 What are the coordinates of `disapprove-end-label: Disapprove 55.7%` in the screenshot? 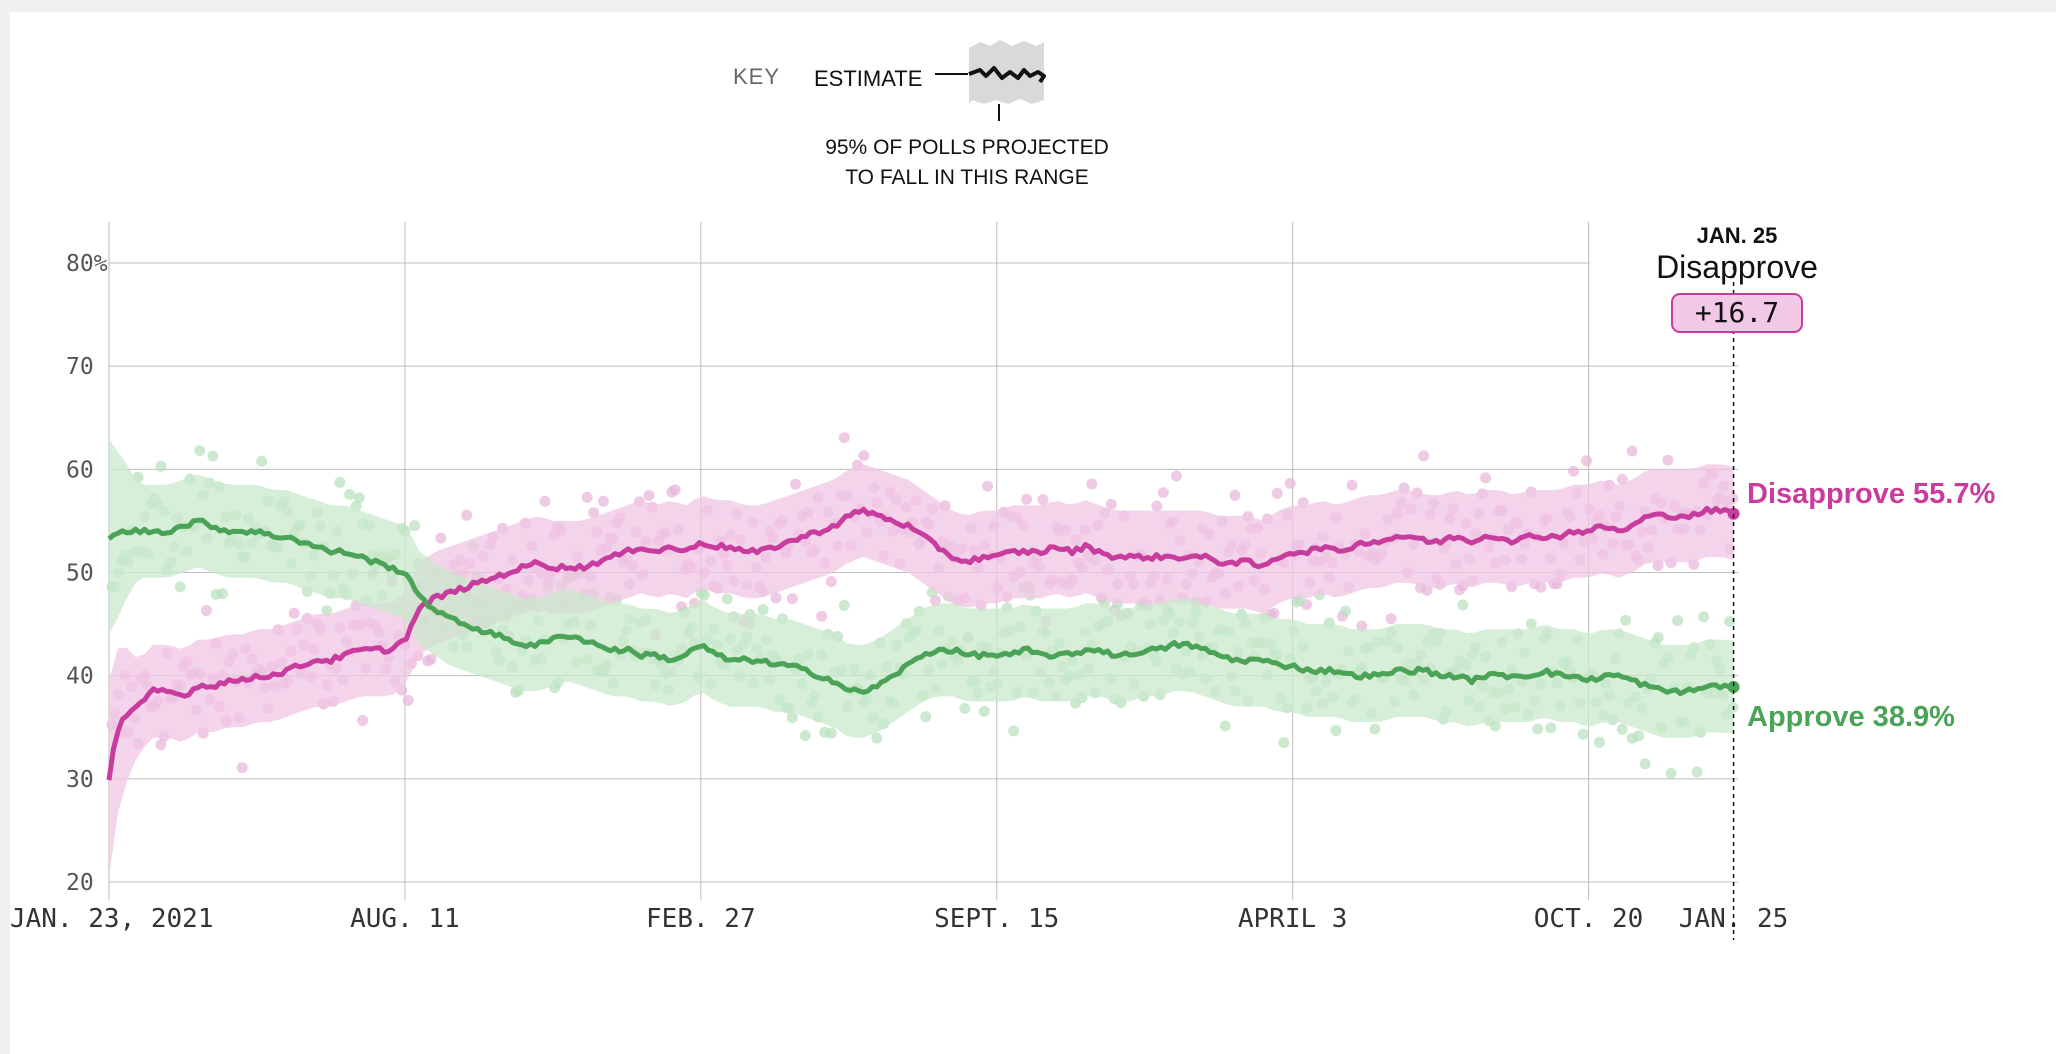 It's located at (1871, 494).